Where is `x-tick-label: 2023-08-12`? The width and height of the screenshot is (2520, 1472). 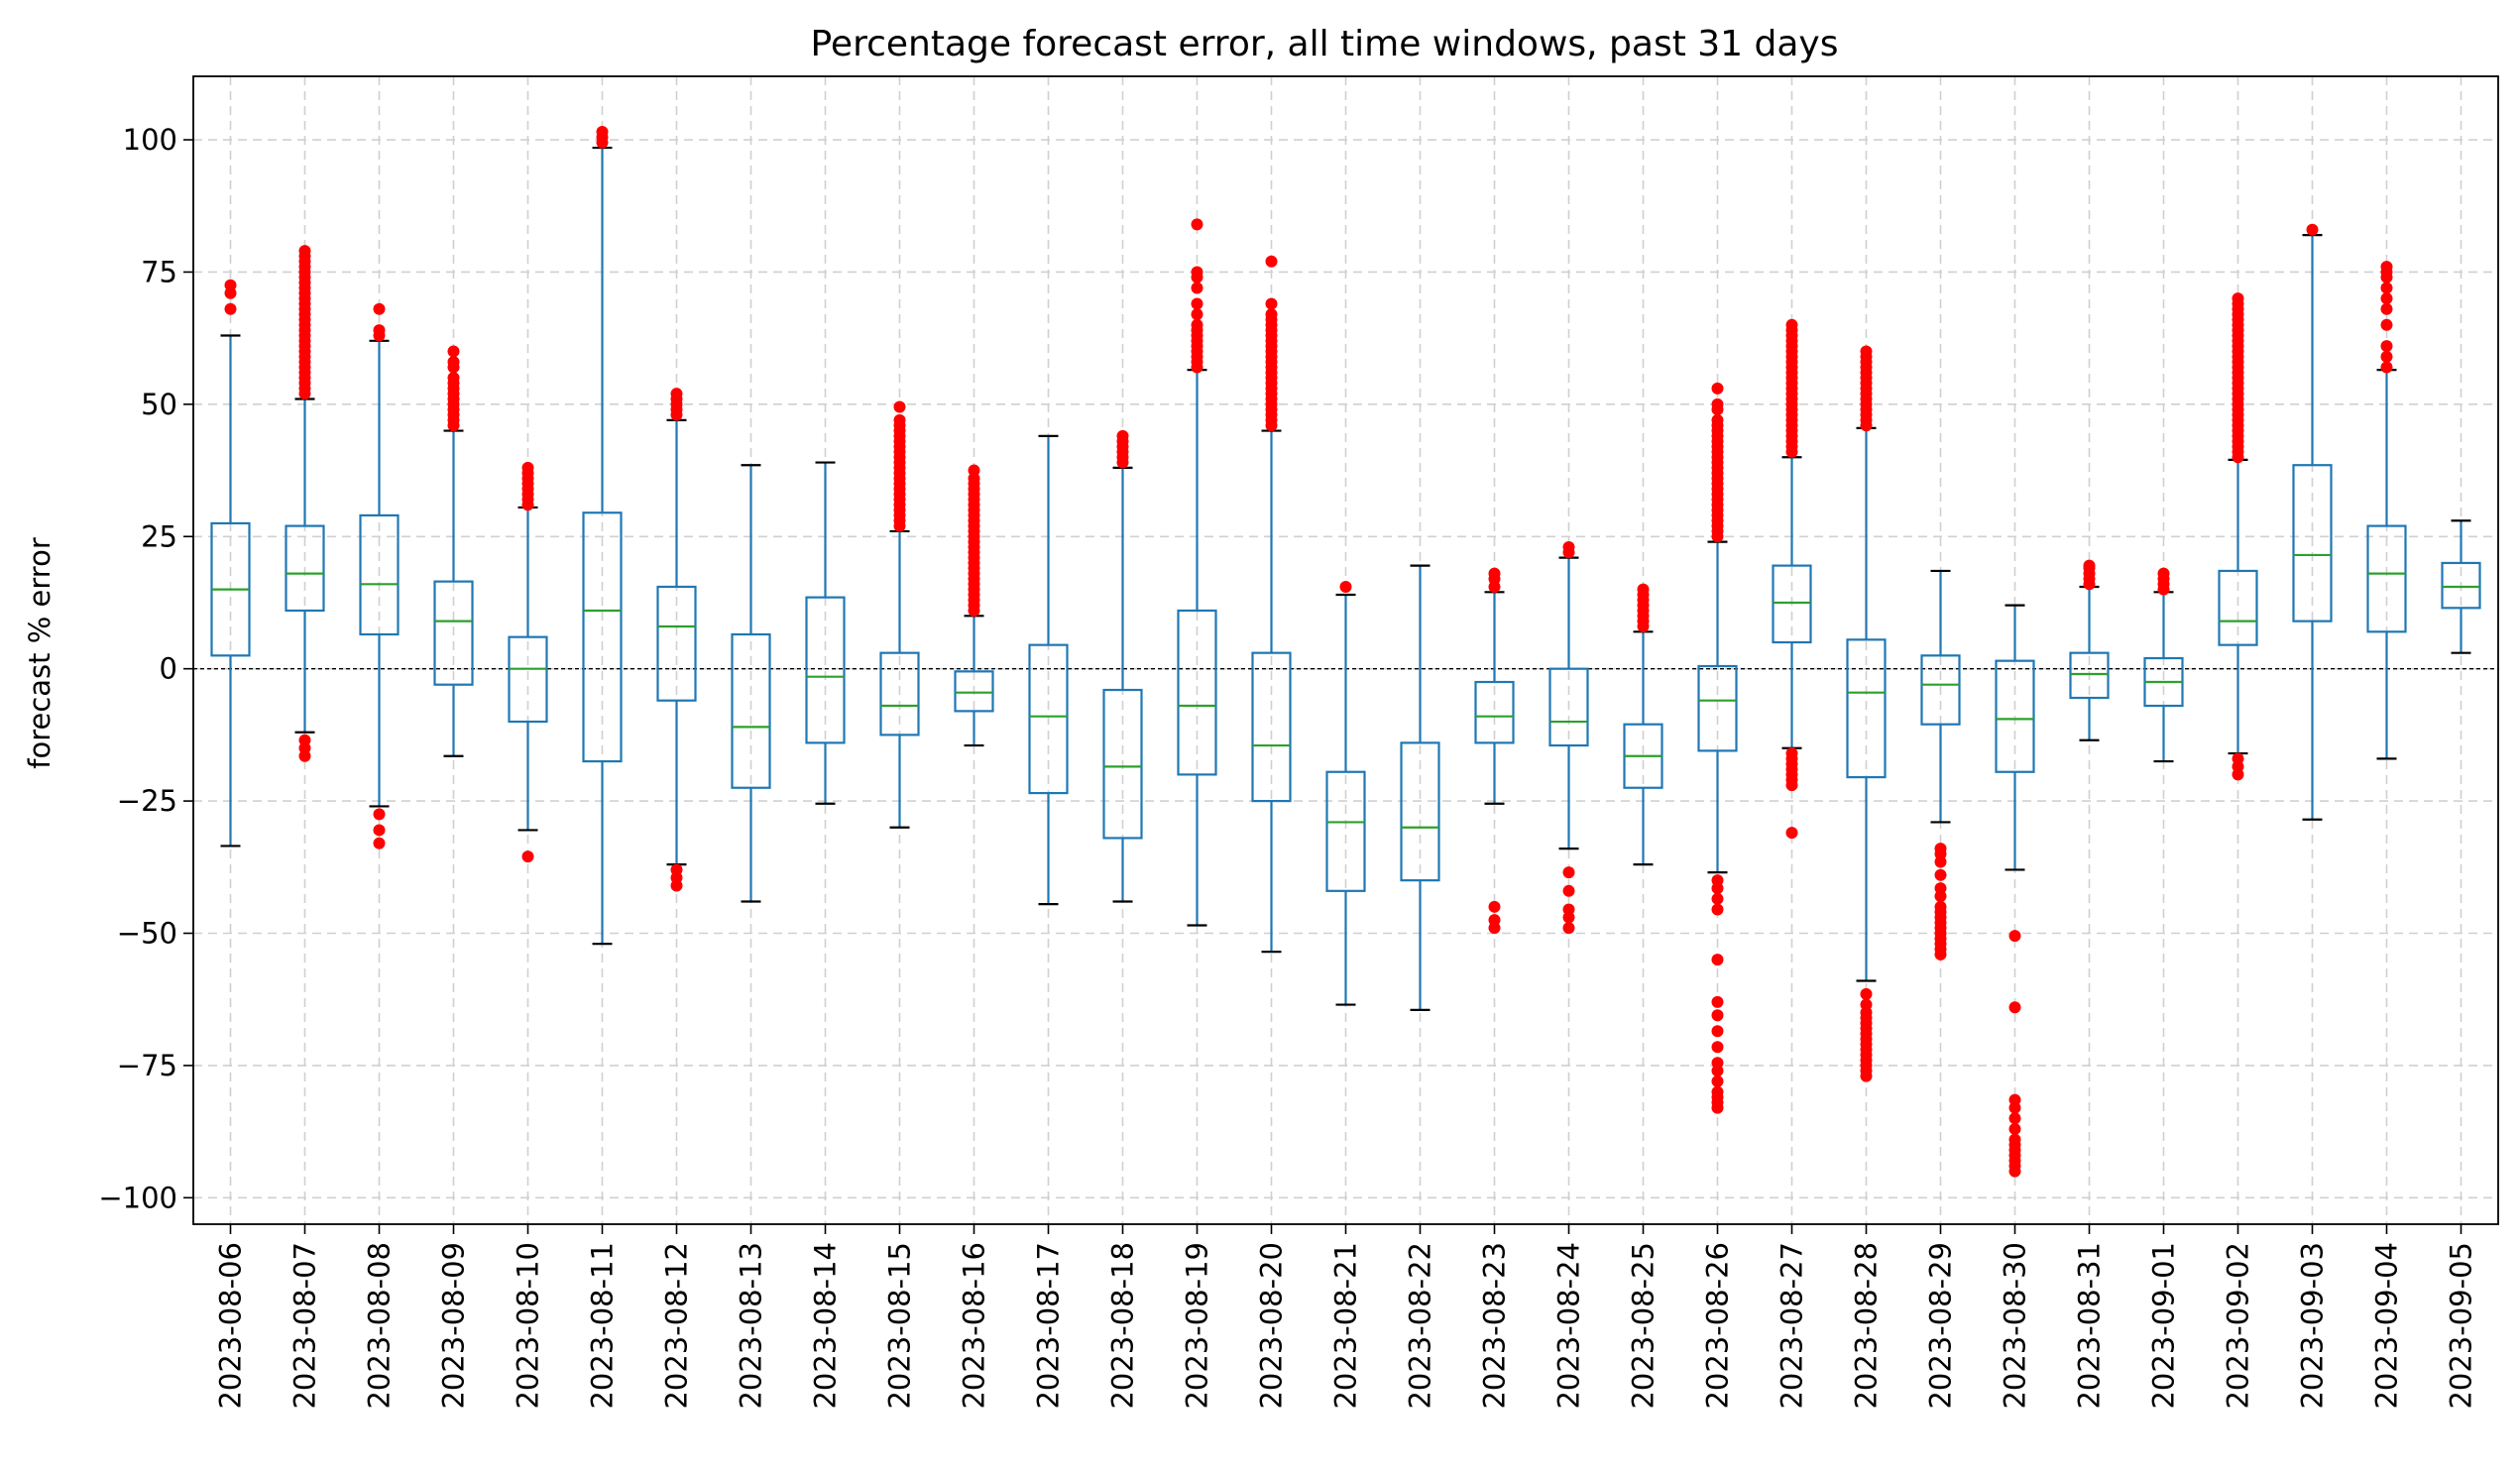 x-tick-label: 2023-08-12 is located at coordinates (677, 1326).